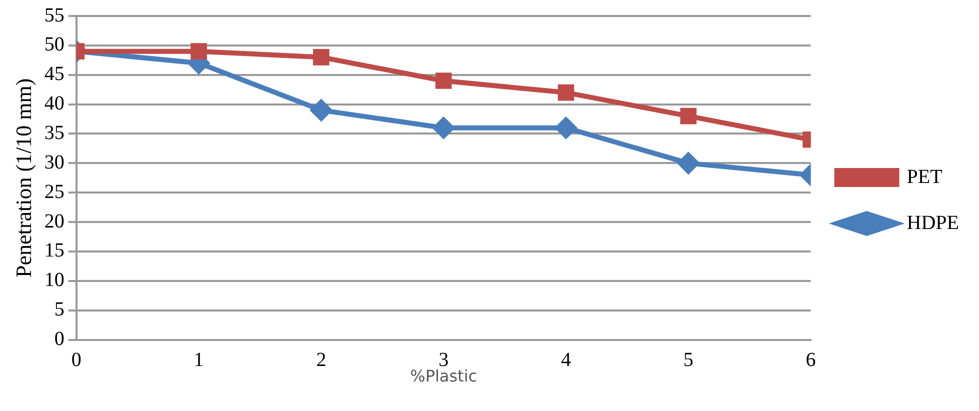 The image size is (979, 411). I want to click on x-tick-label: 4, so click(565, 360).